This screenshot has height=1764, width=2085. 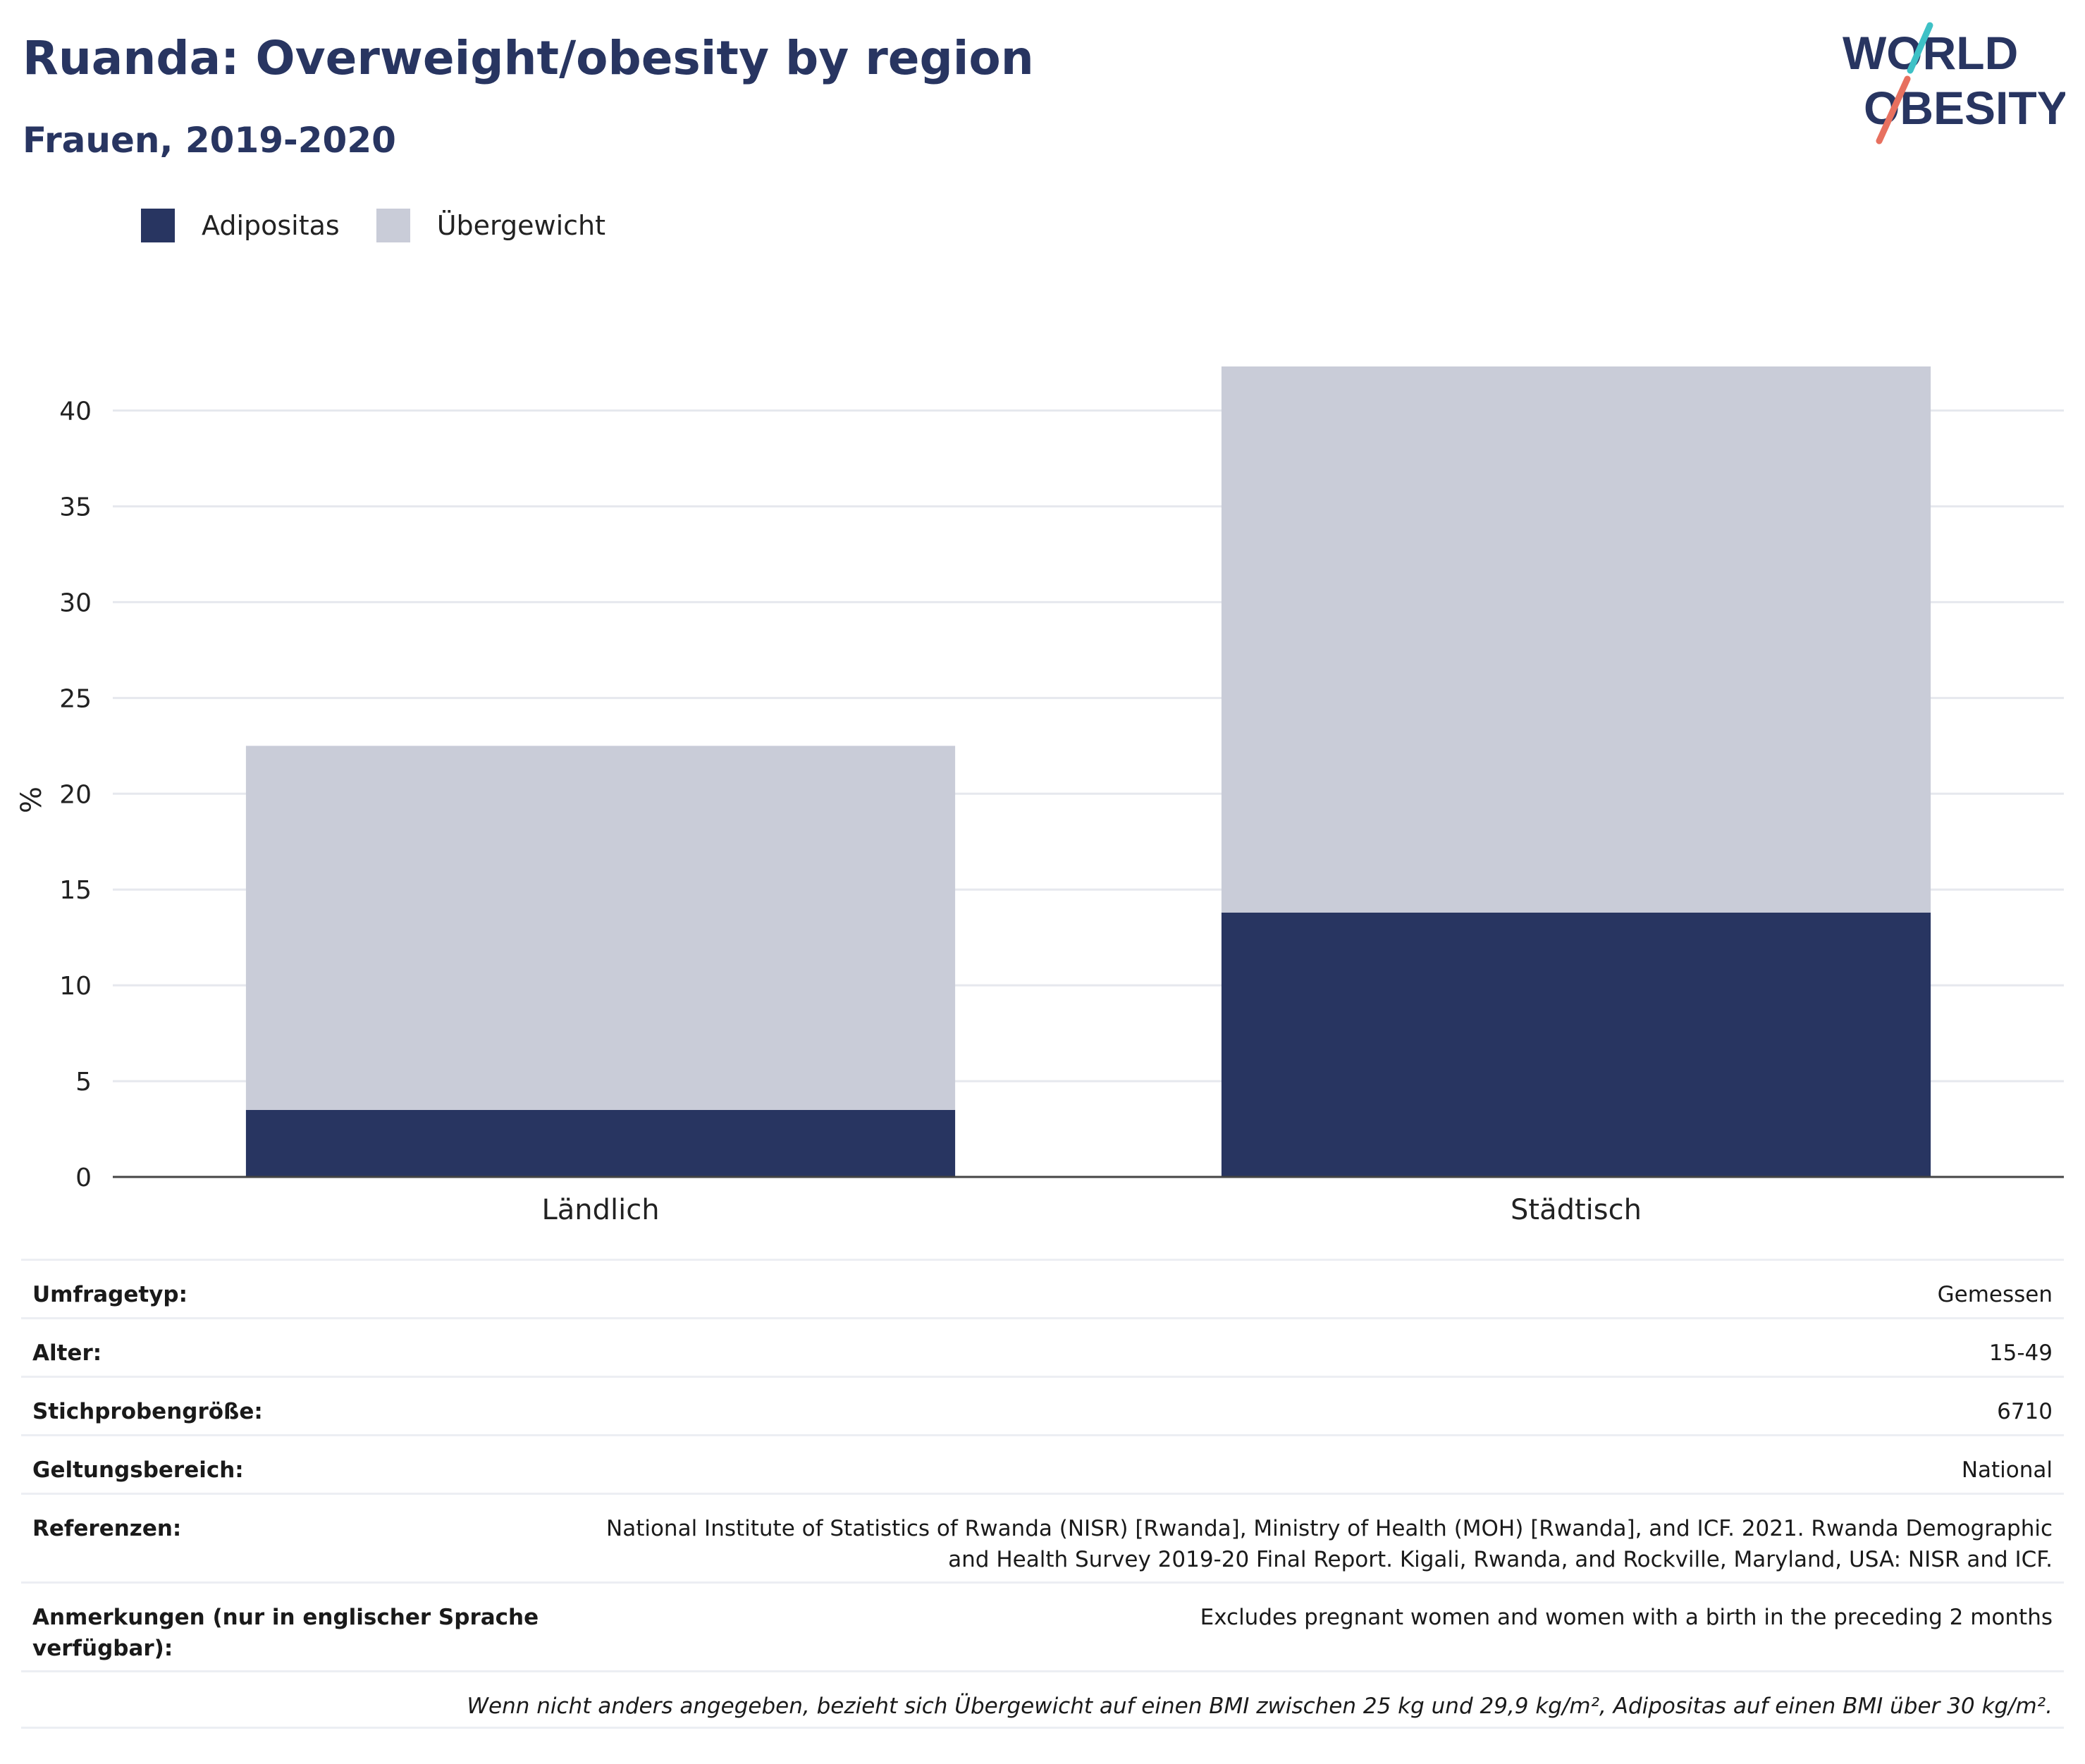 What do you see at coordinates (75, 412) in the screenshot?
I see `y-tick-label: 40` at bounding box center [75, 412].